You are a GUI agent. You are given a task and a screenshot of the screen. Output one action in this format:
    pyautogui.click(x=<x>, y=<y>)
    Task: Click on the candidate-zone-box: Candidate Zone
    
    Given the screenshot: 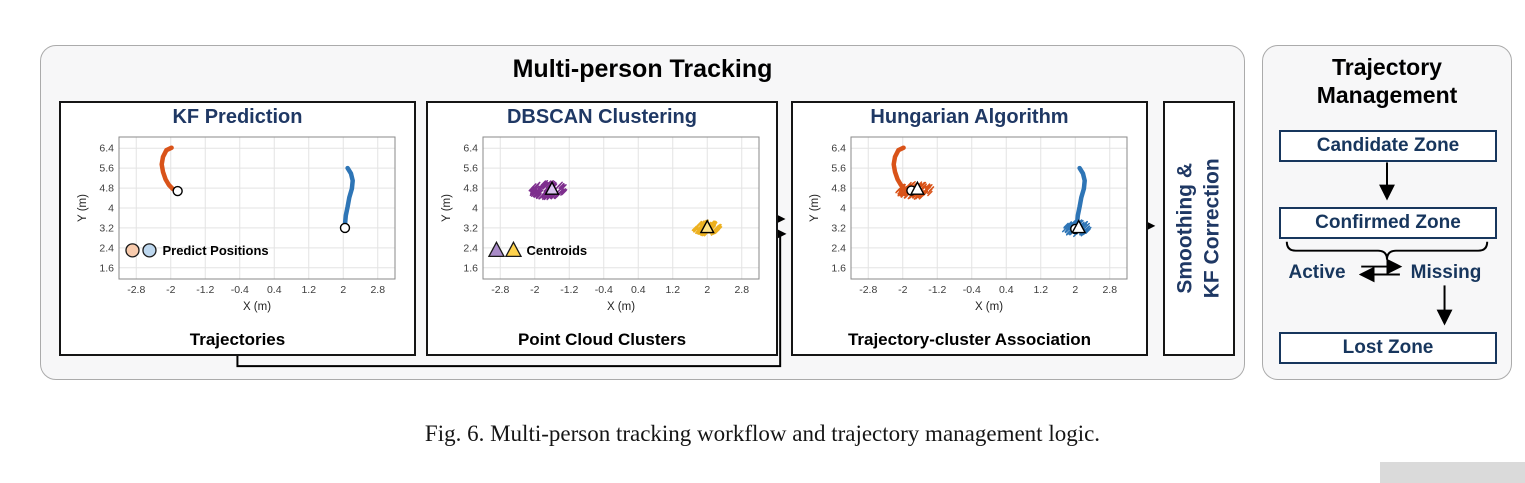 What is the action you would take?
    pyautogui.click(x=1388, y=146)
    